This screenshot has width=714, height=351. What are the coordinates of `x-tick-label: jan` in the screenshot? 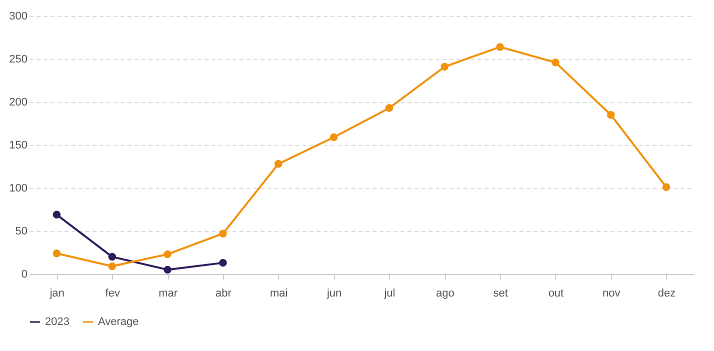 It's located at (56, 294).